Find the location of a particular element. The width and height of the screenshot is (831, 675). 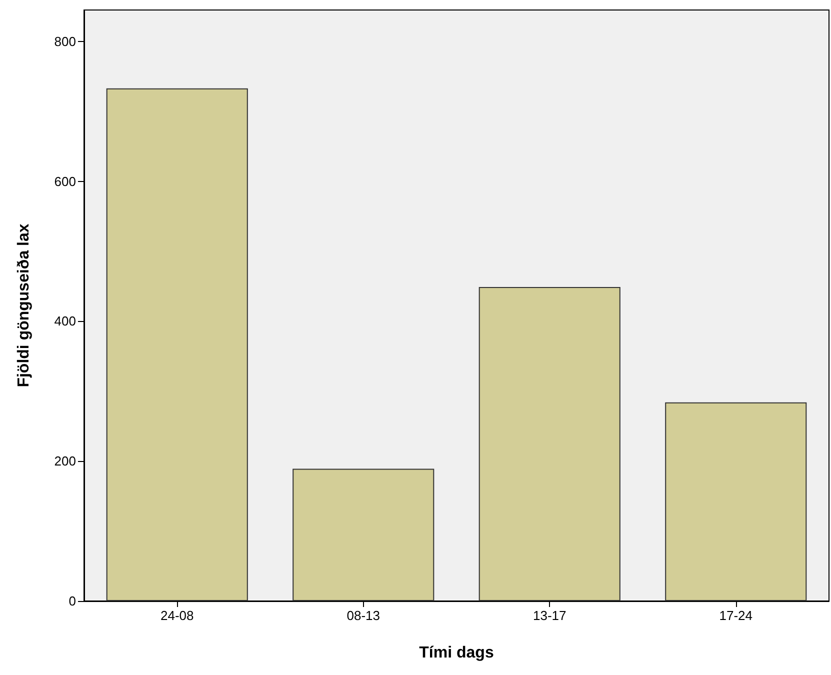

x-tick-label: 24-08 is located at coordinates (177, 615).